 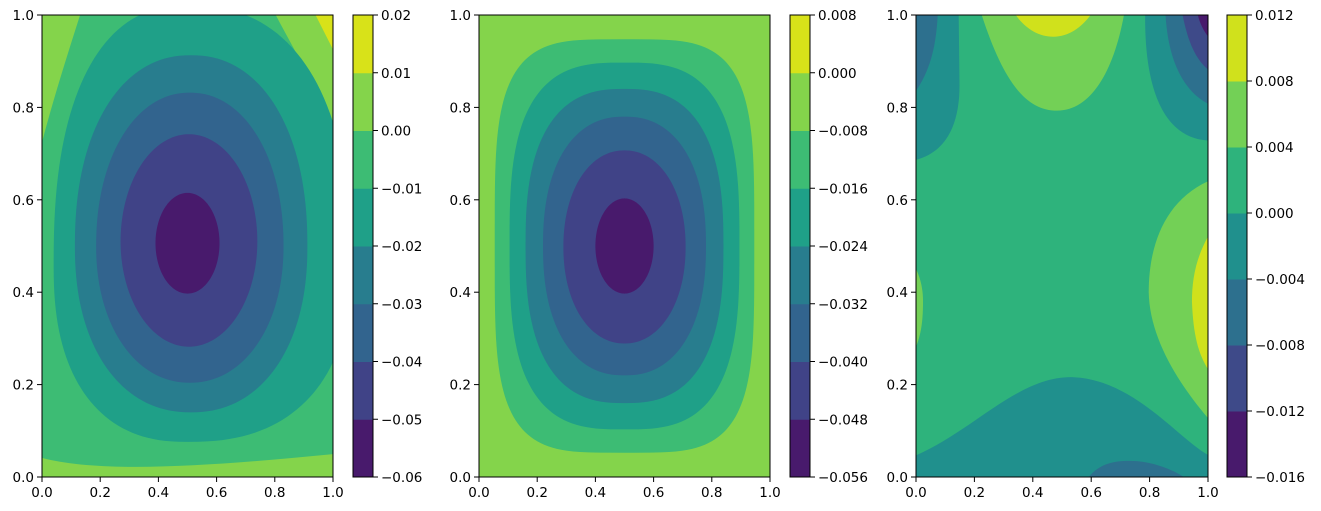 I want to click on colorbar-tick-label: −0.02, so click(x=401, y=247).